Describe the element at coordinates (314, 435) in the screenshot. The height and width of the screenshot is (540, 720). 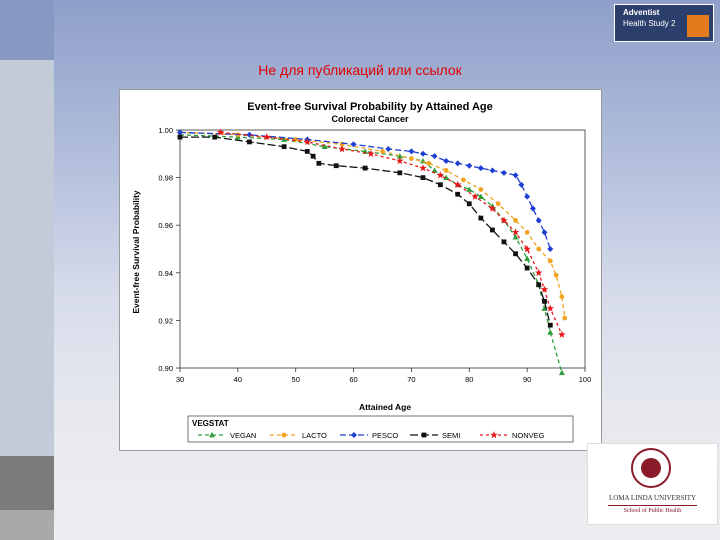
I see `legend-label-lacto: LACTO` at that location.